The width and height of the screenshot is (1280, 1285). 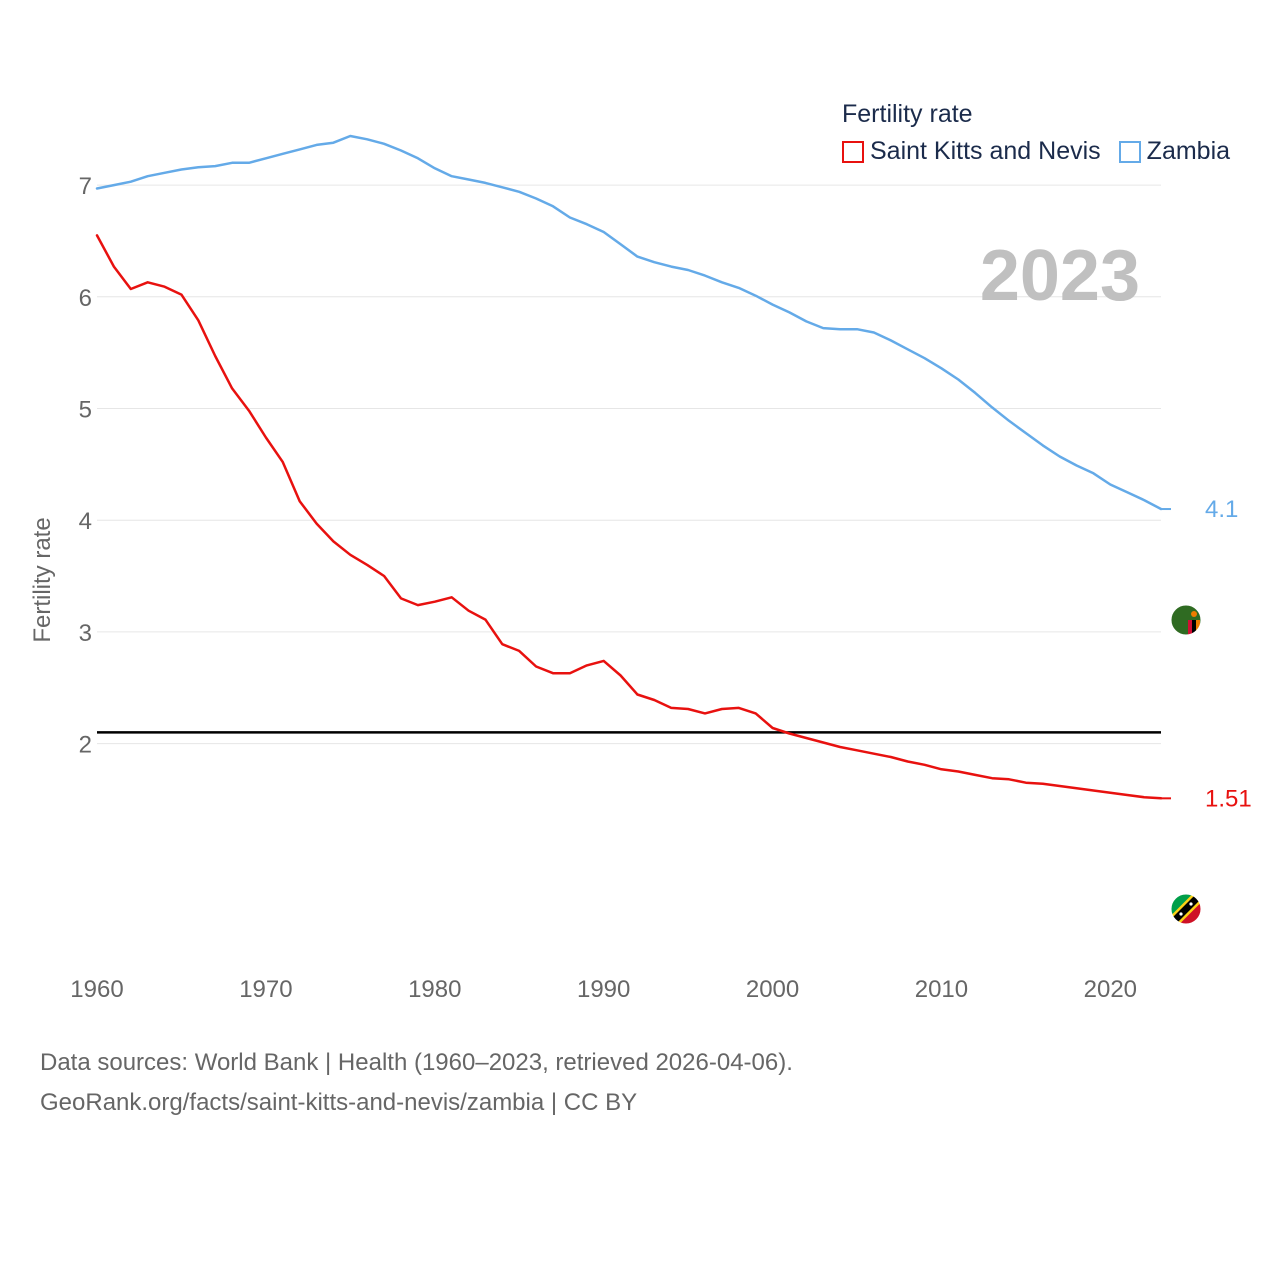 I want to click on legend-title: Fertility rate, so click(x=907, y=114).